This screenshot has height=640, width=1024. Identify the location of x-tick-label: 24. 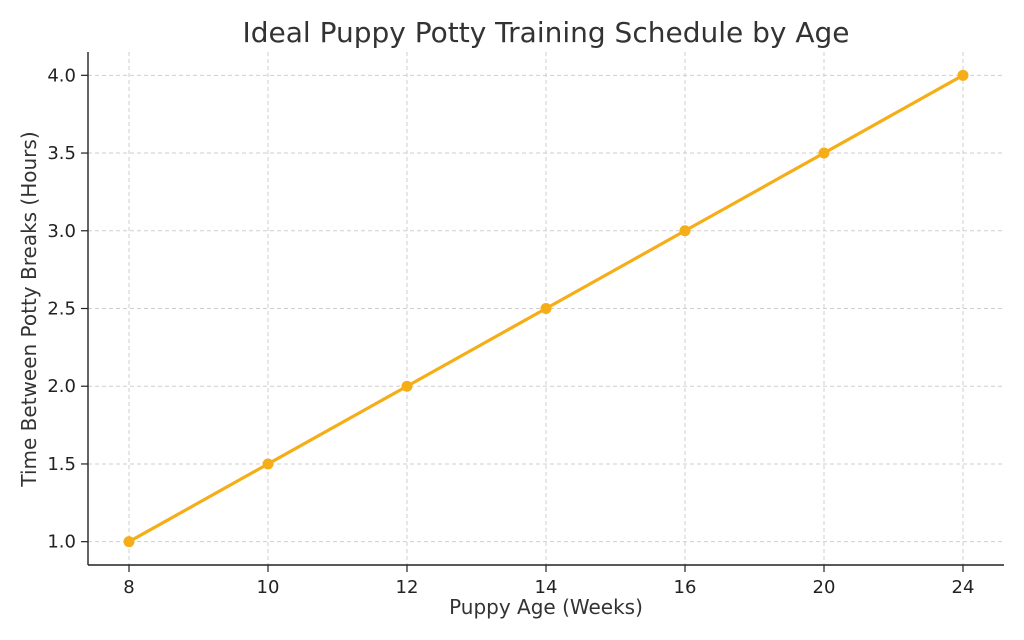
(963, 587).